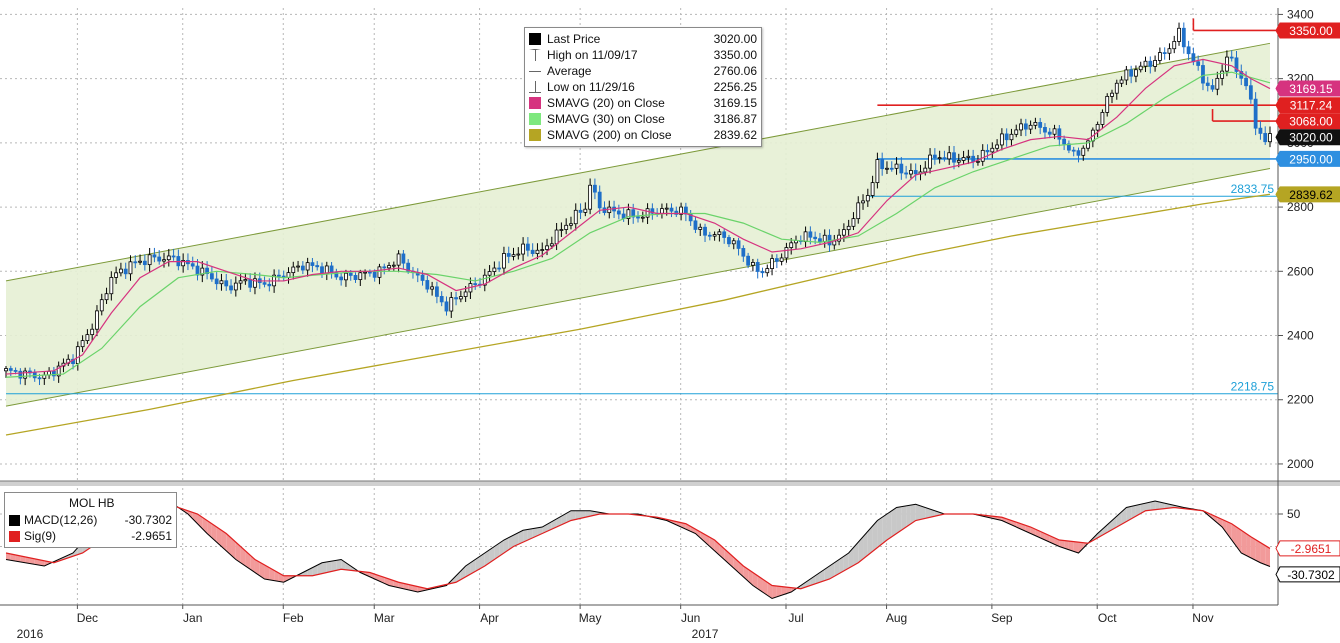 This screenshot has height=643, width=1340. Describe the element at coordinates (1311, 138) in the screenshot. I see `price-tag: 3020.00` at that location.